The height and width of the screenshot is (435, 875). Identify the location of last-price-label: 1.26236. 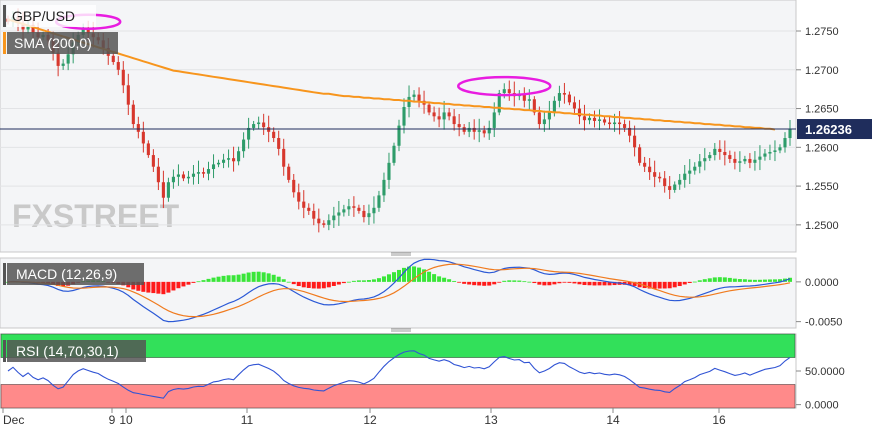
(828, 129).